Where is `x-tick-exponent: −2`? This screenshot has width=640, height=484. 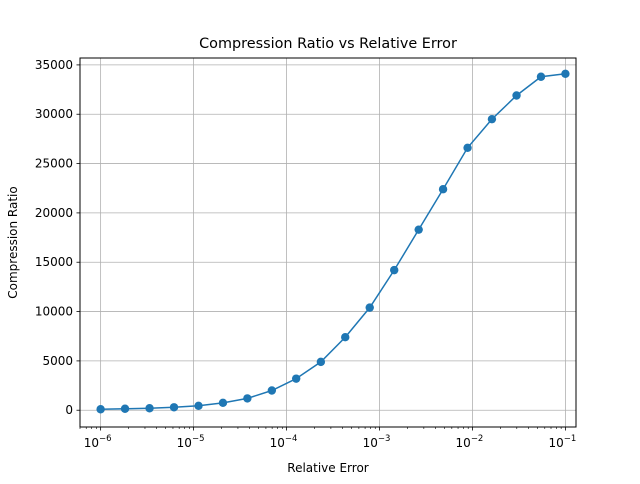
x-tick-exponent: −2 is located at coordinates (477, 439).